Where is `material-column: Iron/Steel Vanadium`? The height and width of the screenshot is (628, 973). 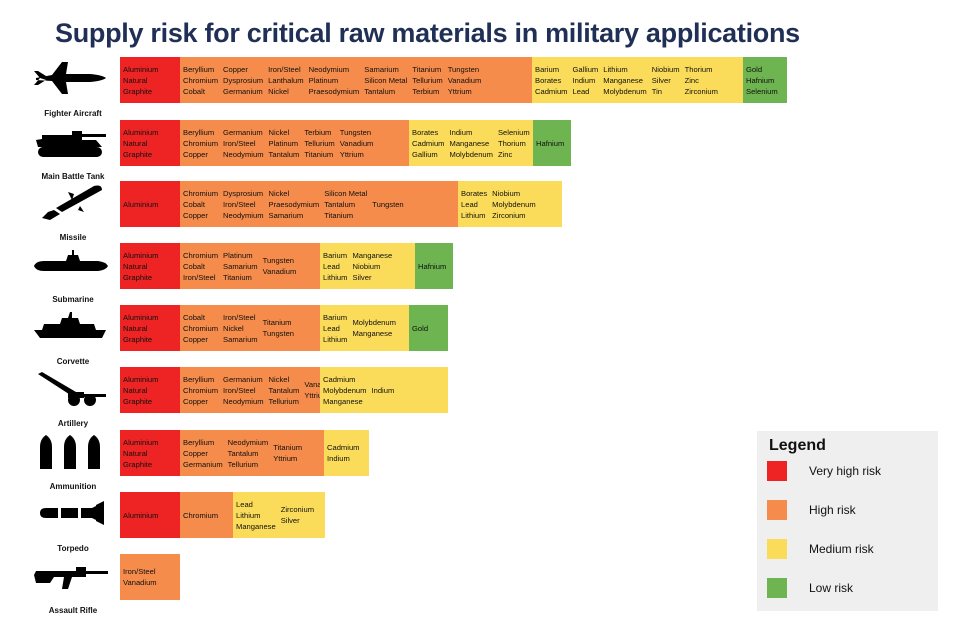 material-column: Iron/Steel Vanadium is located at coordinates (140, 577).